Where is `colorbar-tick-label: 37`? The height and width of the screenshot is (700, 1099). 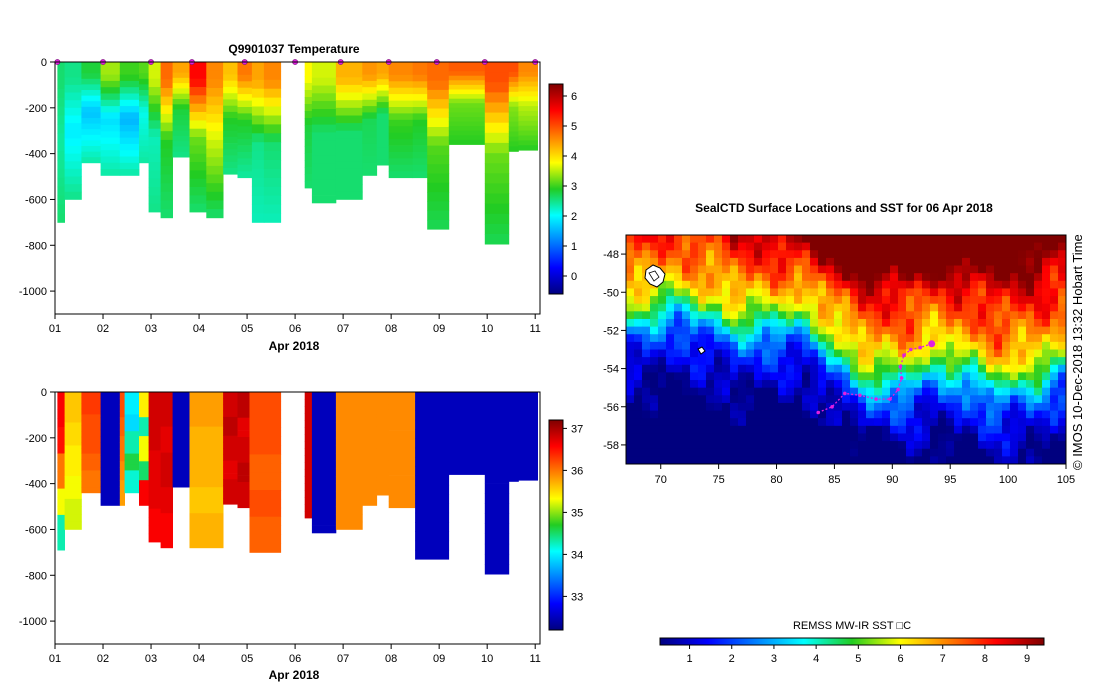 colorbar-tick-label: 37 is located at coordinates (577, 429).